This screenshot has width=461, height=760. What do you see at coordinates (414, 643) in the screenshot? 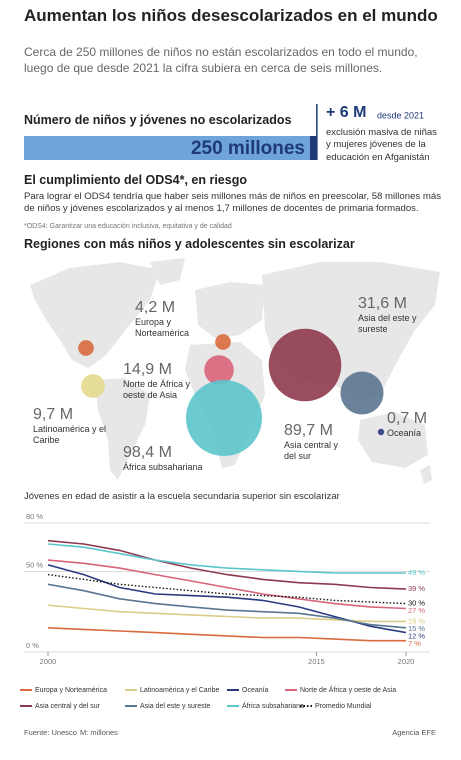
I see `end-value-label: 7 %` at bounding box center [414, 643].